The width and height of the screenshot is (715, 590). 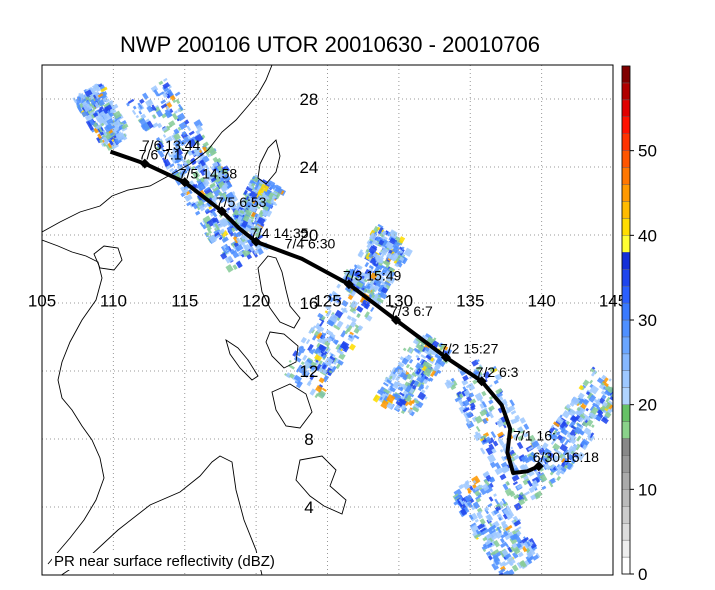 I want to click on coast-china, so click(x=157, y=149).